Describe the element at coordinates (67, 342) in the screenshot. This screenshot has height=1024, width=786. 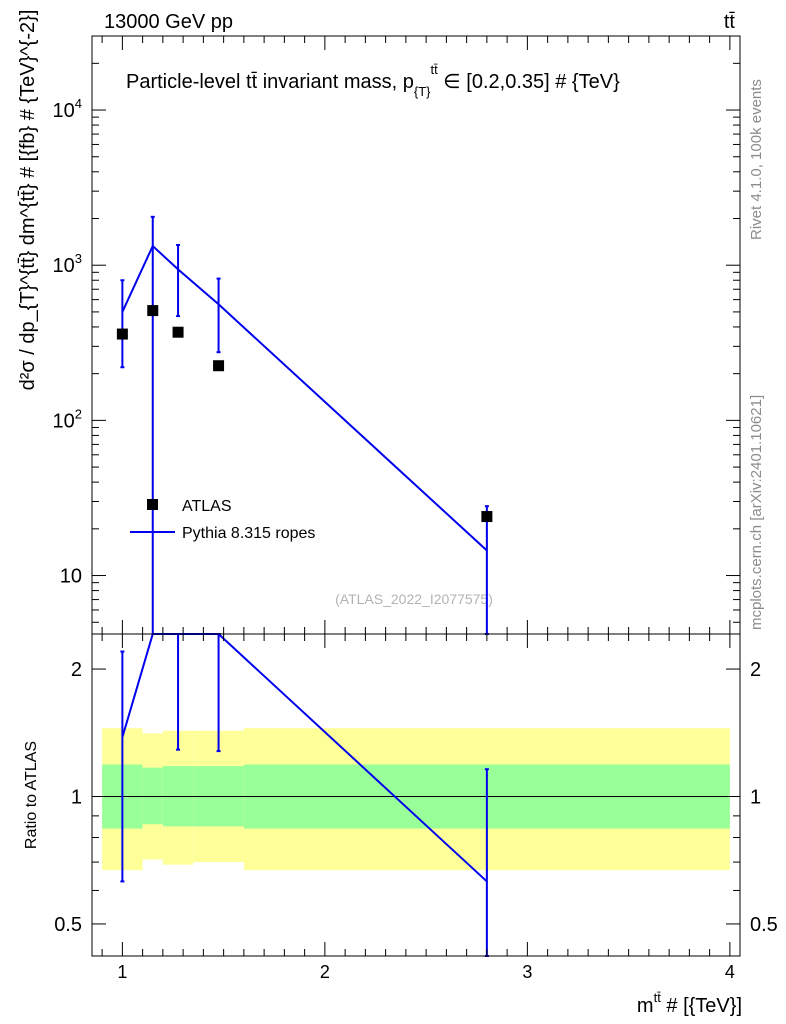
I see `main-ytick-labels: 10 10² 10³ 10⁴` at that location.